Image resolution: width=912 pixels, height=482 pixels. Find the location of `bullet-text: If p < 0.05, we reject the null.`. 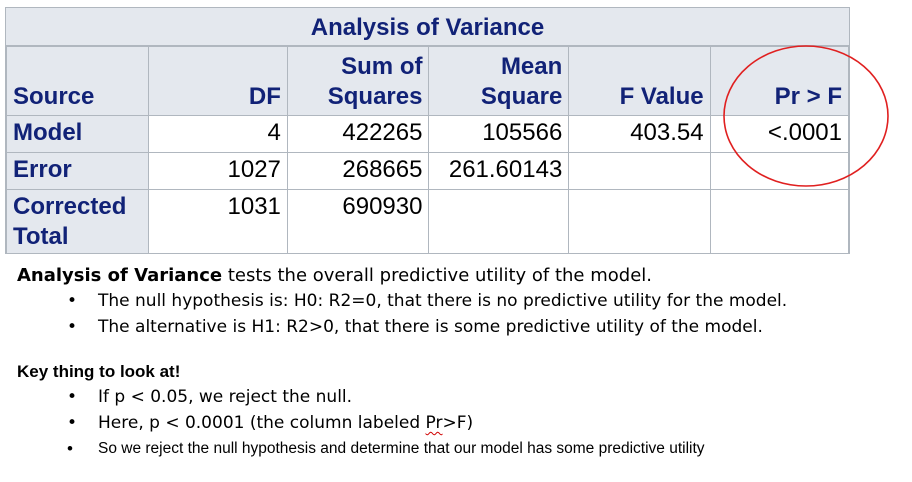

bullet-text: If p < 0.05, we reject the null. is located at coordinates (225, 397).